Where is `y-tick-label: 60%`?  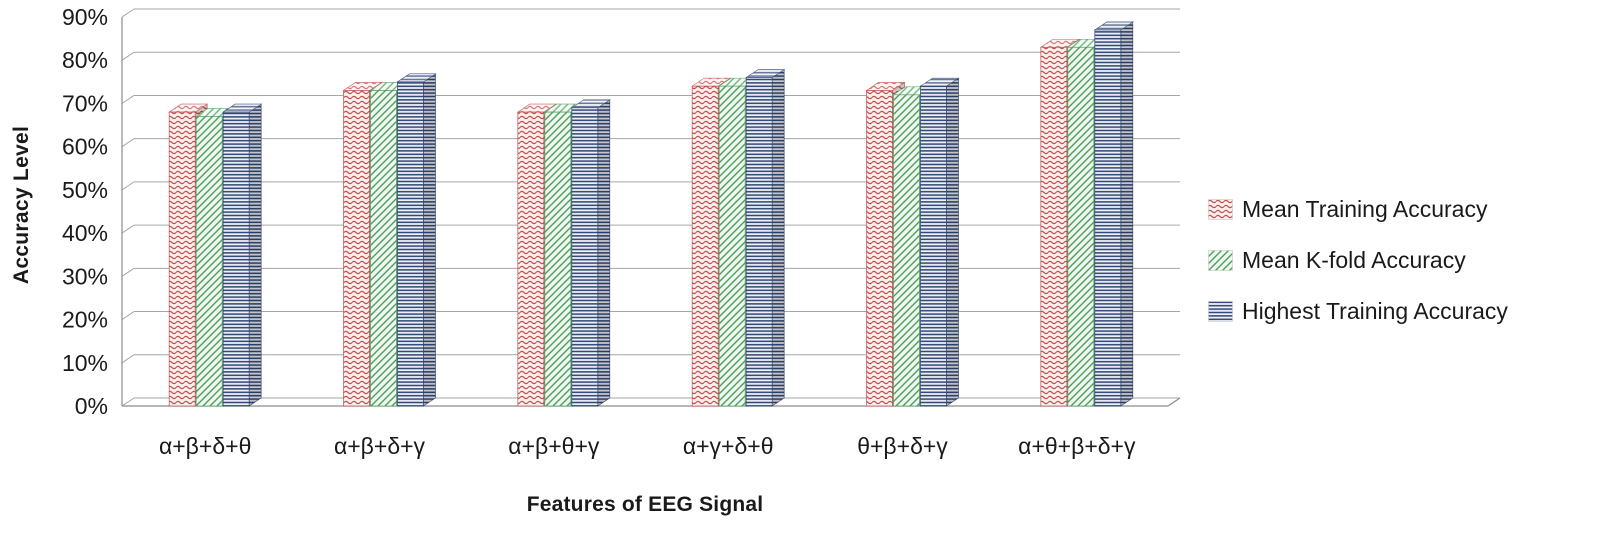
y-tick-label: 60% is located at coordinates (85, 147).